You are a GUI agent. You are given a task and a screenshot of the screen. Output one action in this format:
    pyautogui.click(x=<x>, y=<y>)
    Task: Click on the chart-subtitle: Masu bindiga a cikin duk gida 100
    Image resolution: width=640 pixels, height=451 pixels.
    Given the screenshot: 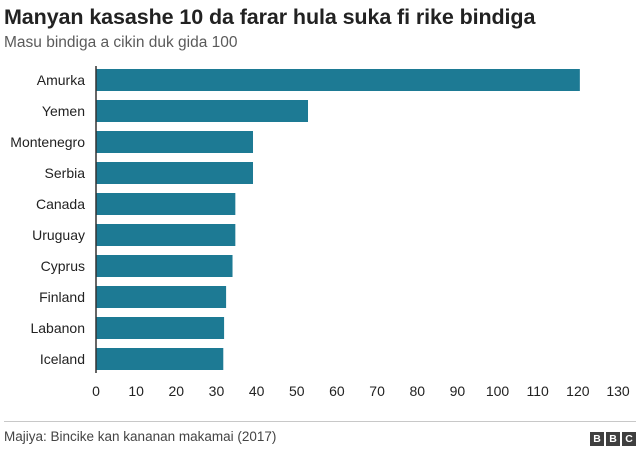 What is the action you would take?
    pyautogui.click(x=121, y=42)
    